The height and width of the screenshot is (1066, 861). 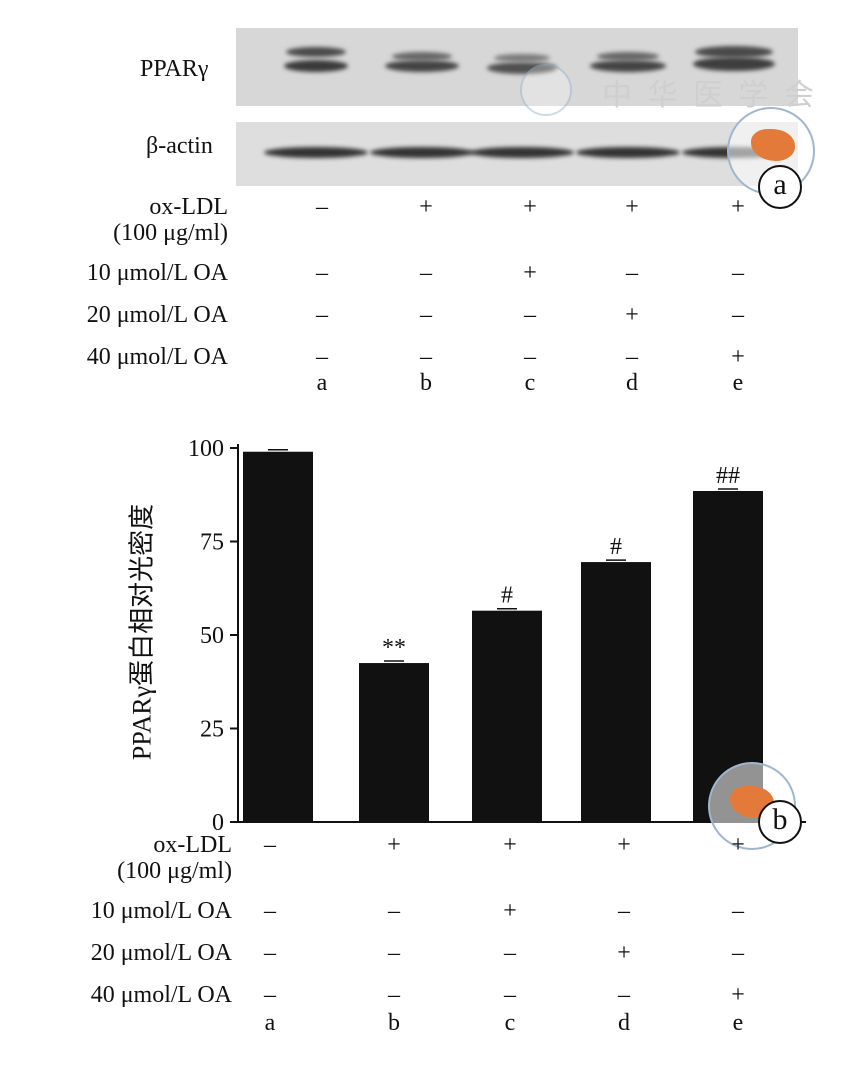 I want to click on y-tick-label: 50, so click(x=212, y=636).